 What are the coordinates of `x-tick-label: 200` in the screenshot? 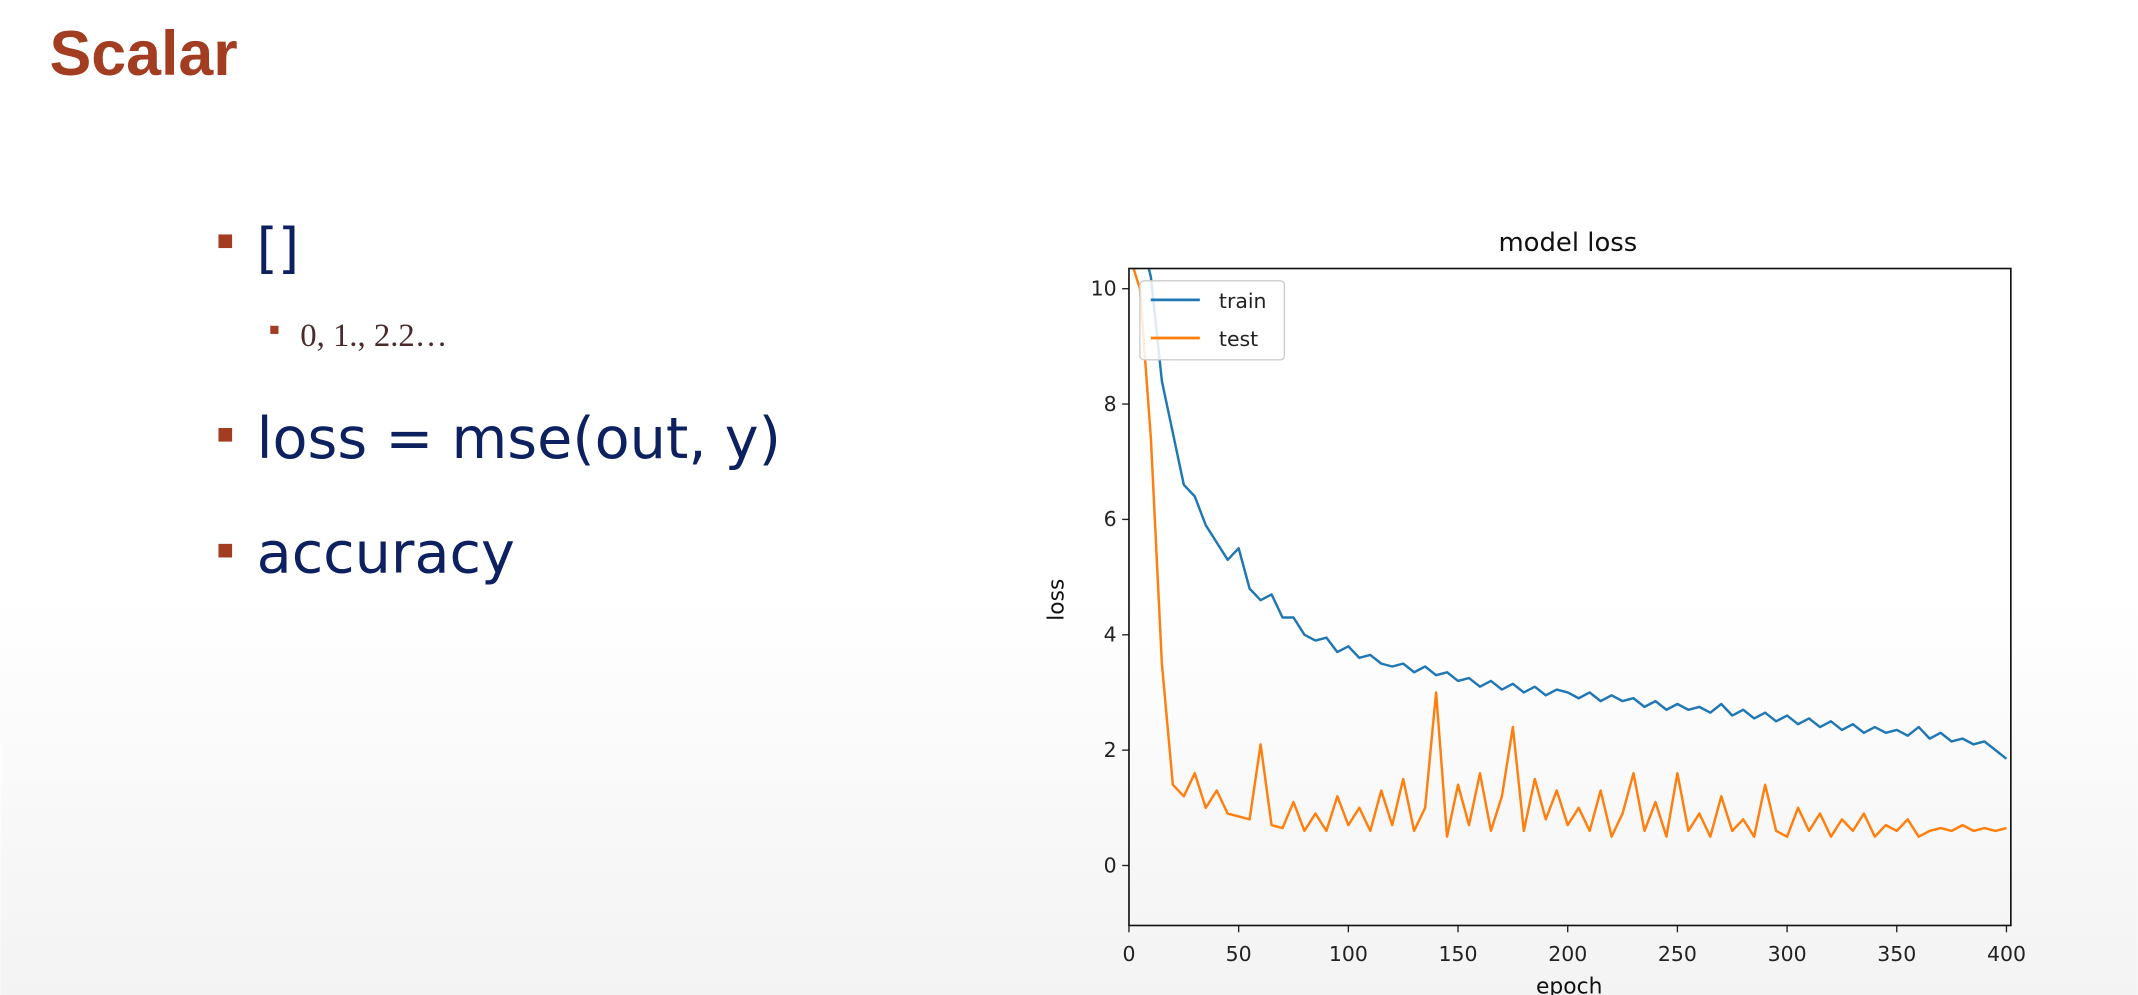 It's located at (1567, 954).